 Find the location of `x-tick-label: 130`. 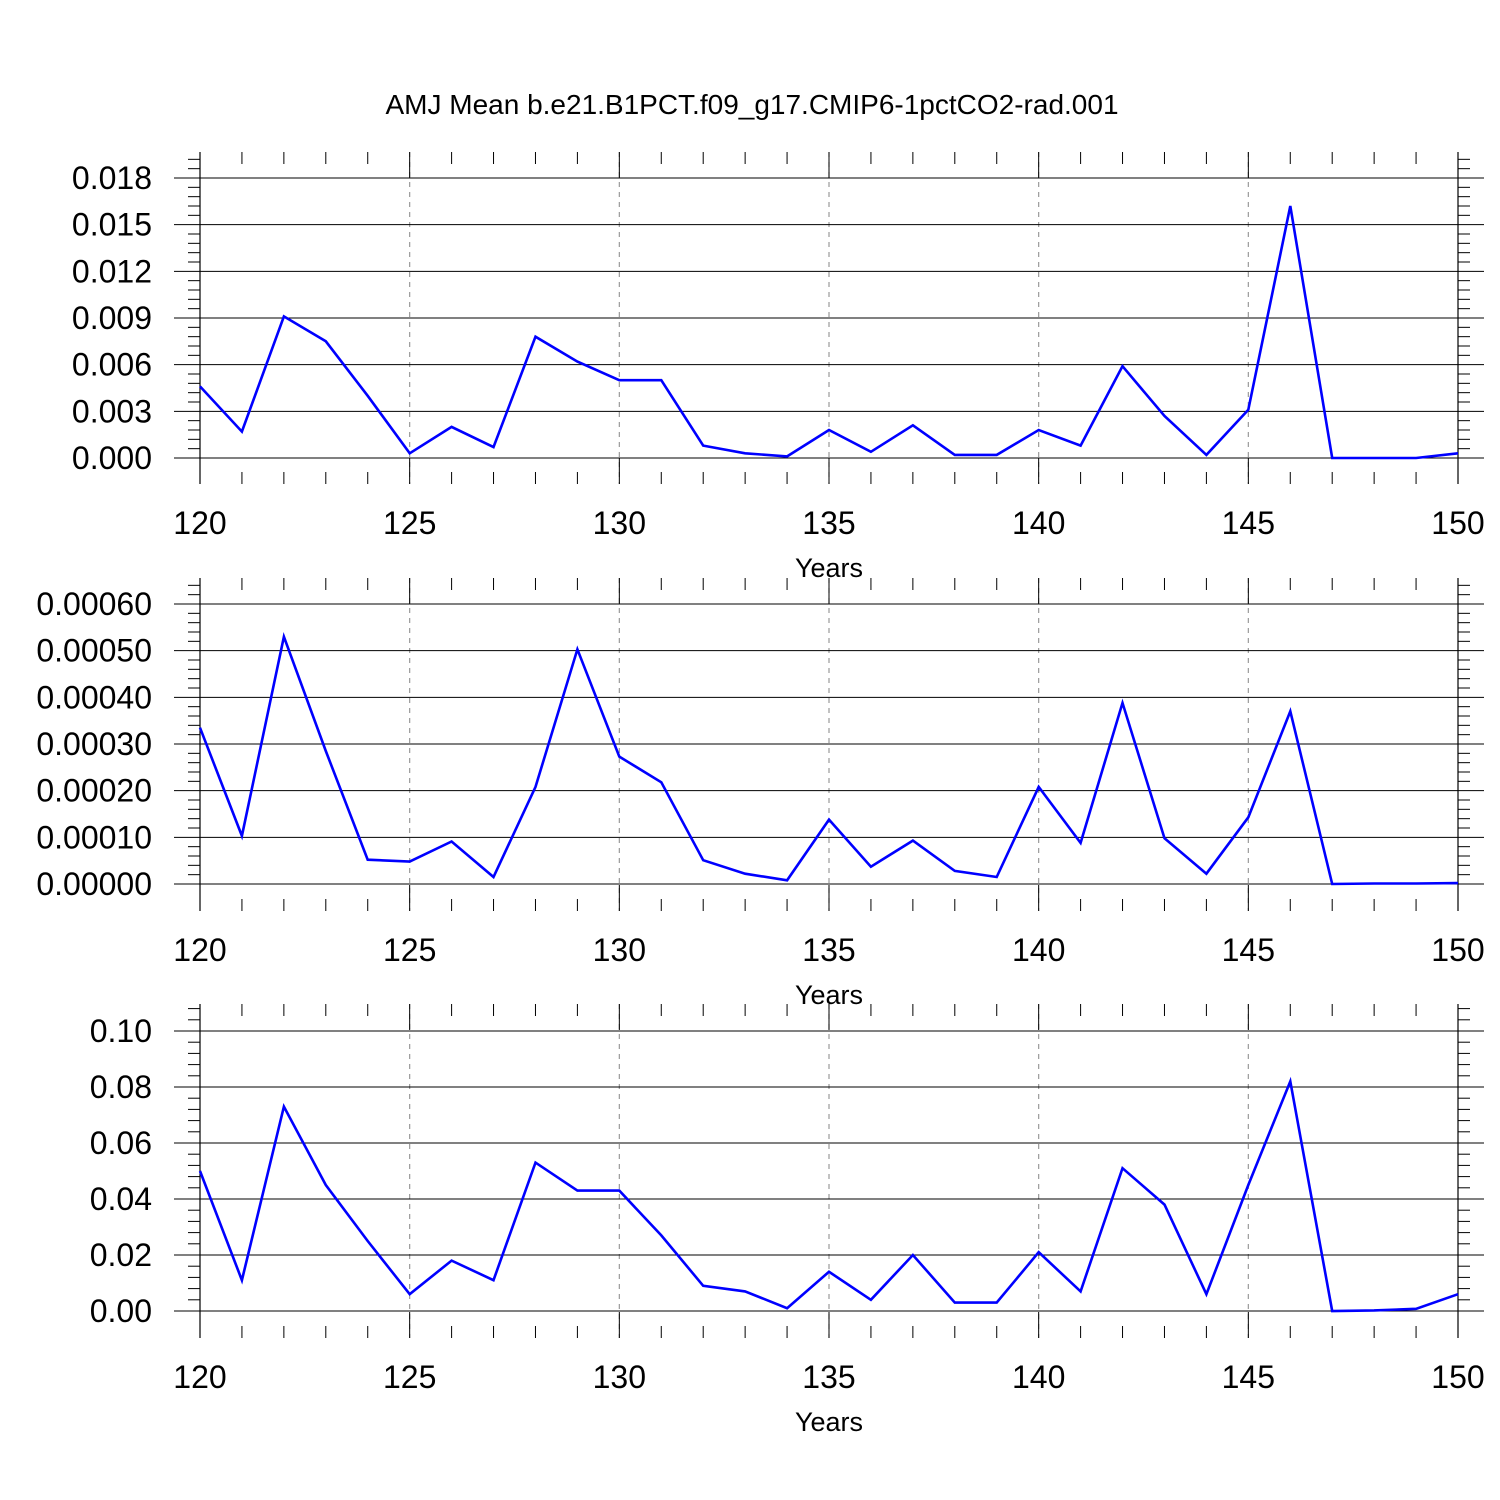

x-tick-label: 130 is located at coordinates (619, 950).